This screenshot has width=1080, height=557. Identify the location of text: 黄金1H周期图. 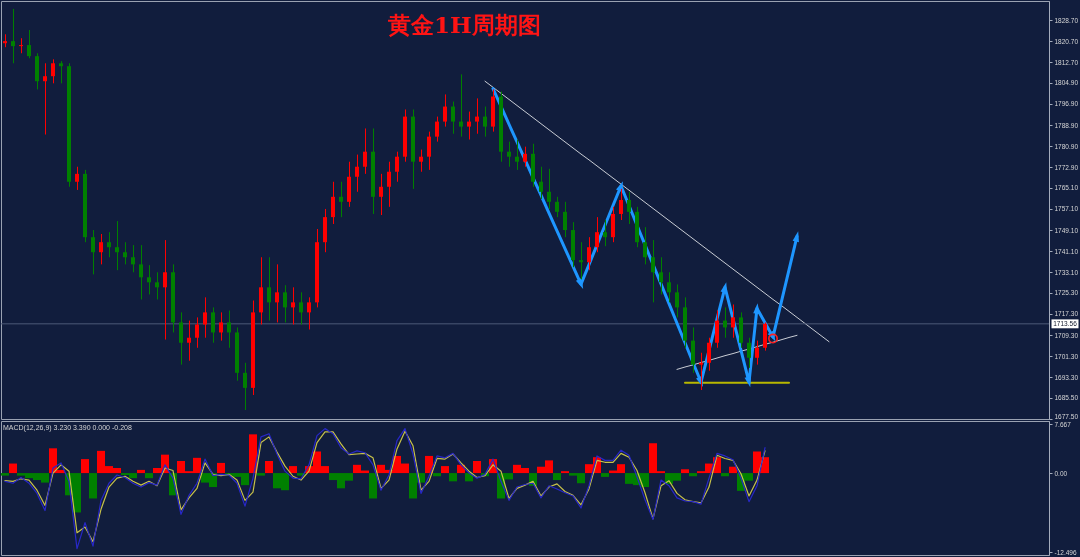
(464, 24).